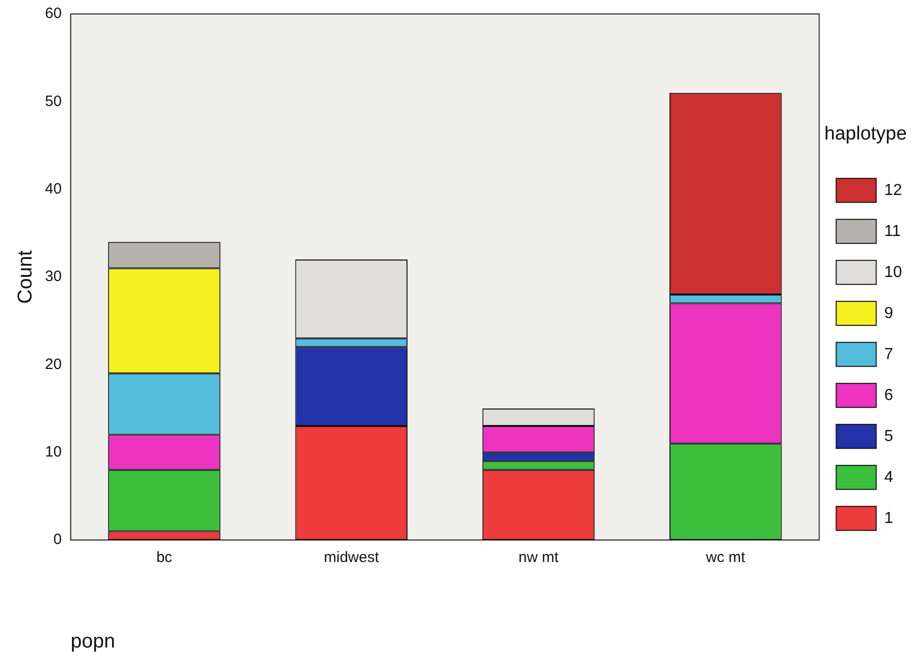  Describe the element at coordinates (93, 641) in the screenshot. I see `x-axis-title: popn` at that location.